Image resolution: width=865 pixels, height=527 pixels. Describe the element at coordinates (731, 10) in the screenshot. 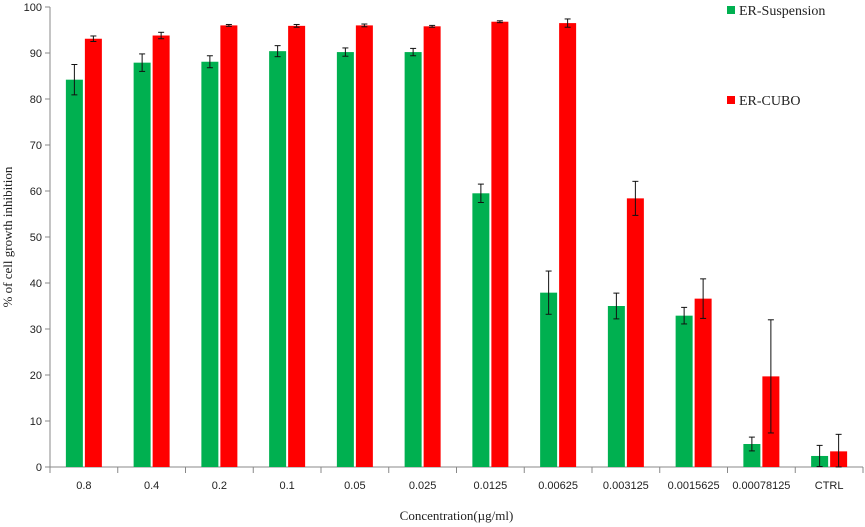

I see `legend-swatch-er-suspension` at that location.